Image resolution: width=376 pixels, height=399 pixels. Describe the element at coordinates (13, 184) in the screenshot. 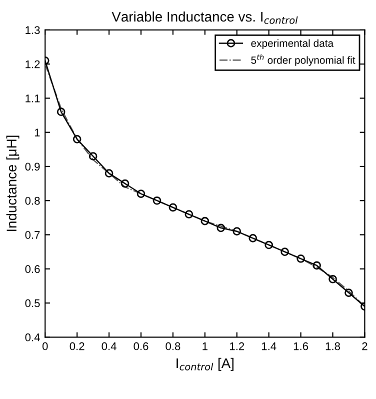

I see `y-axis-title: Inductance [μH]` at that location.